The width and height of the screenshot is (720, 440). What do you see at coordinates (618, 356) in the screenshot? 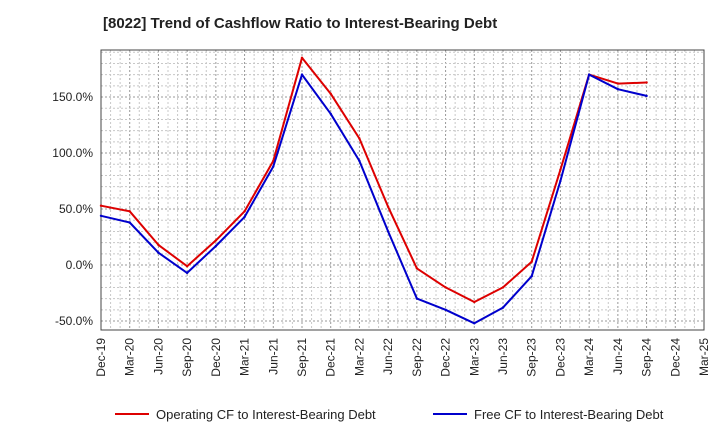
I see `x-tick-label: Jun-24` at bounding box center [618, 356].